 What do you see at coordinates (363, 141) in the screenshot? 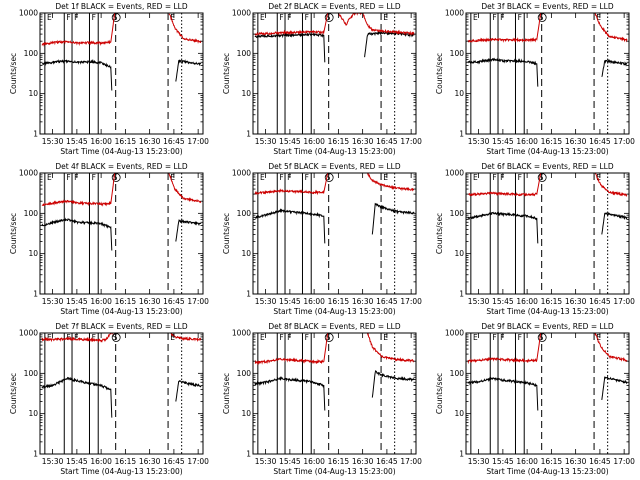
I see `x-tick-label: 16:30` at bounding box center [363, 141].